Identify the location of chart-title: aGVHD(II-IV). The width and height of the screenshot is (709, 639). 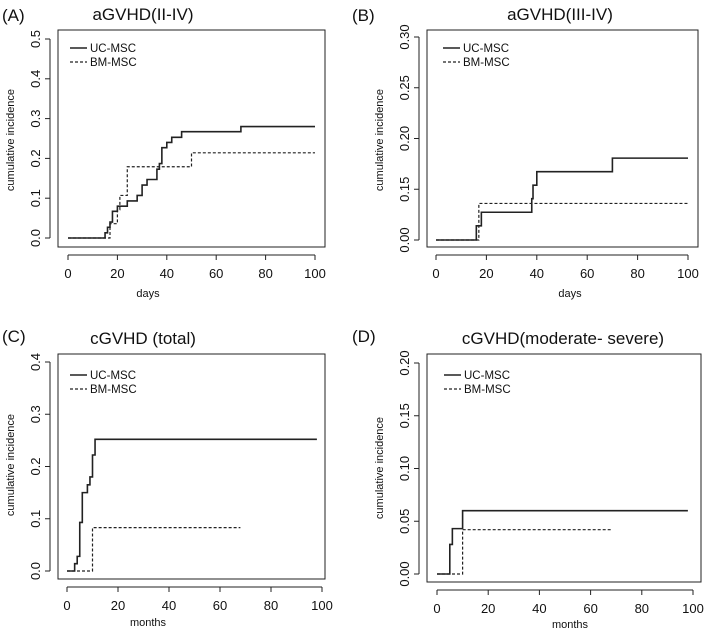
(142, 14).